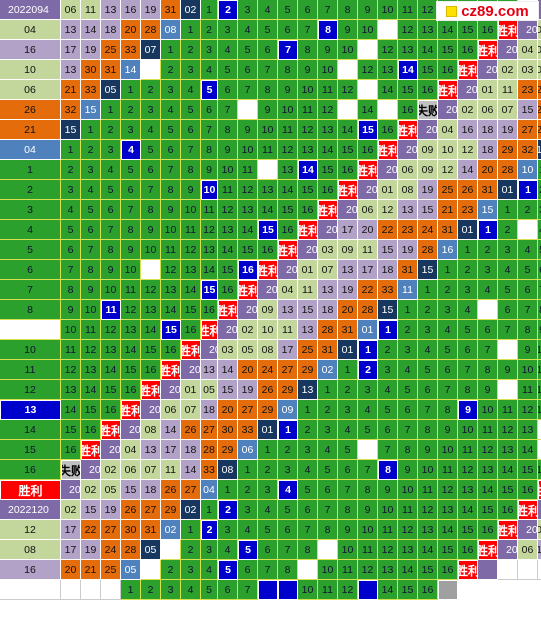  What do you see at coordinates (268, 230) in the screenshot?
I see `hit-number-cell: 15` at bounding box center [268, 230].